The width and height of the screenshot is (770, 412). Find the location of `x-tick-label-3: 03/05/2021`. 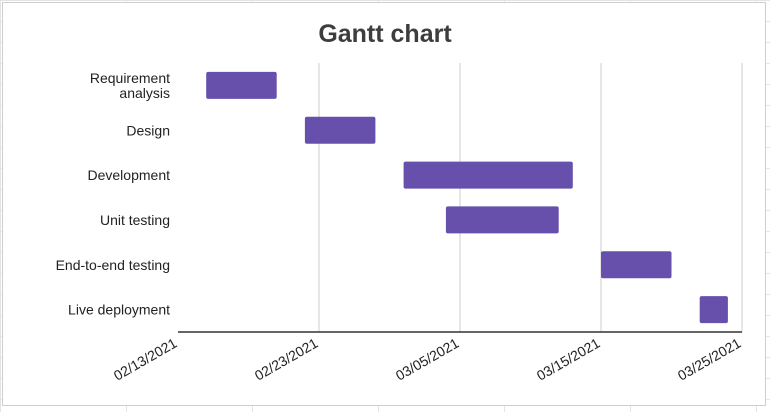

x-tick-label-3: 03/05/2021 is located at coordinates (427, 359).